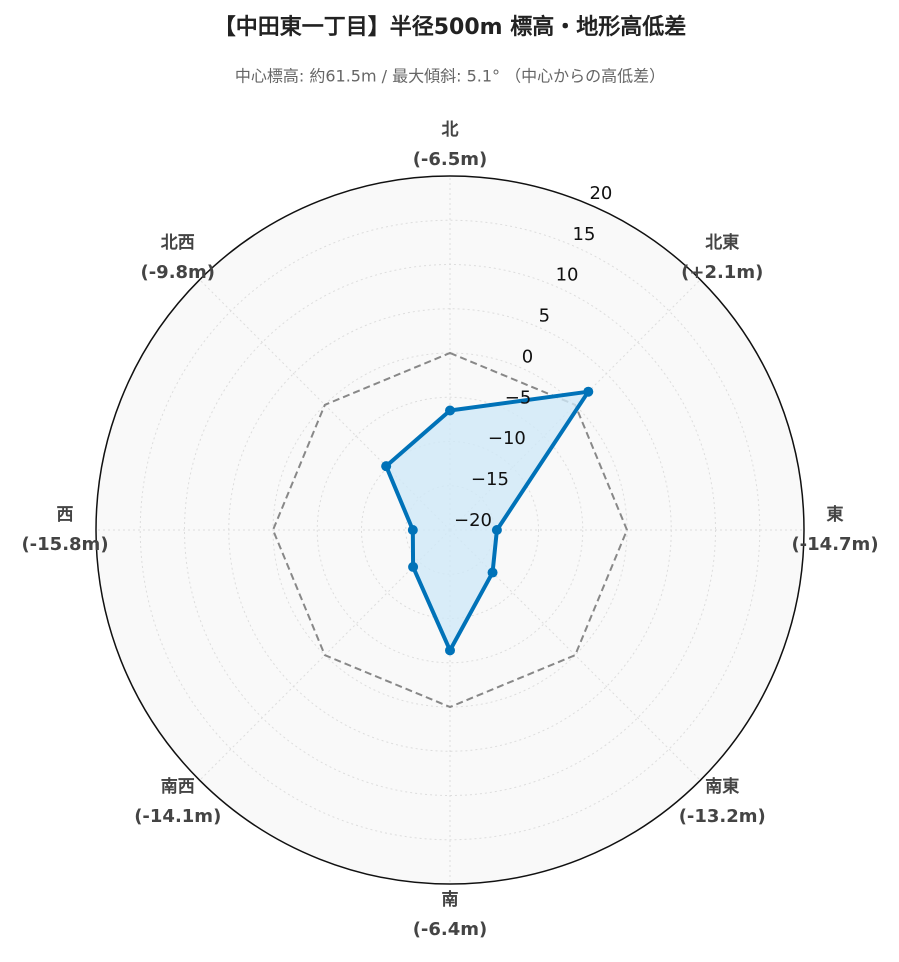 The image size is (899, 962). I want to click on direction-value-label: (-14.7m), so click(834, 544).